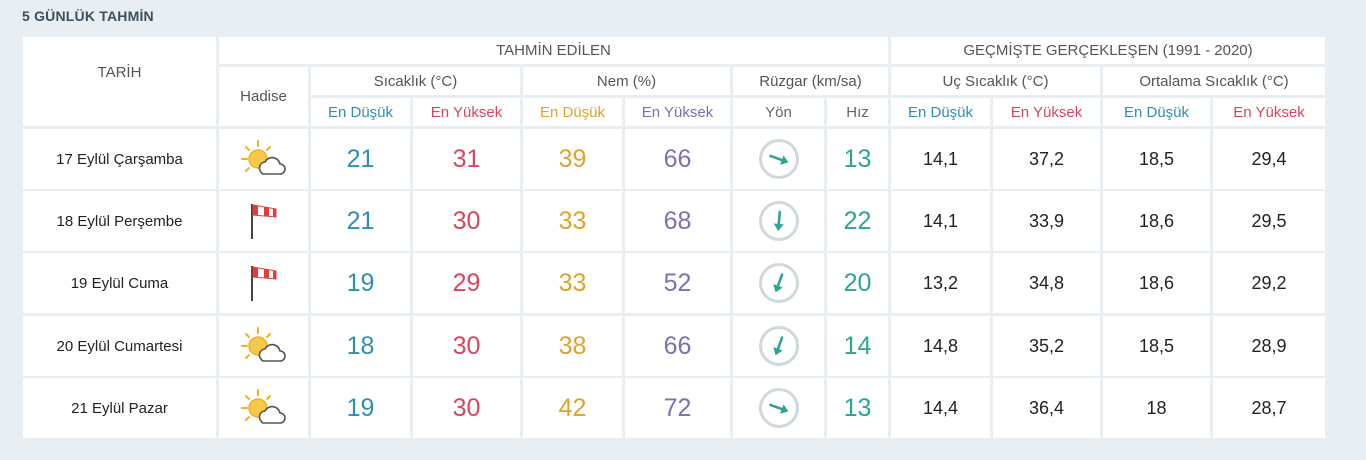  Describe the element at coordinates (857, 221) in the screenshot. I see `row-wind-speed: 22` at that location.